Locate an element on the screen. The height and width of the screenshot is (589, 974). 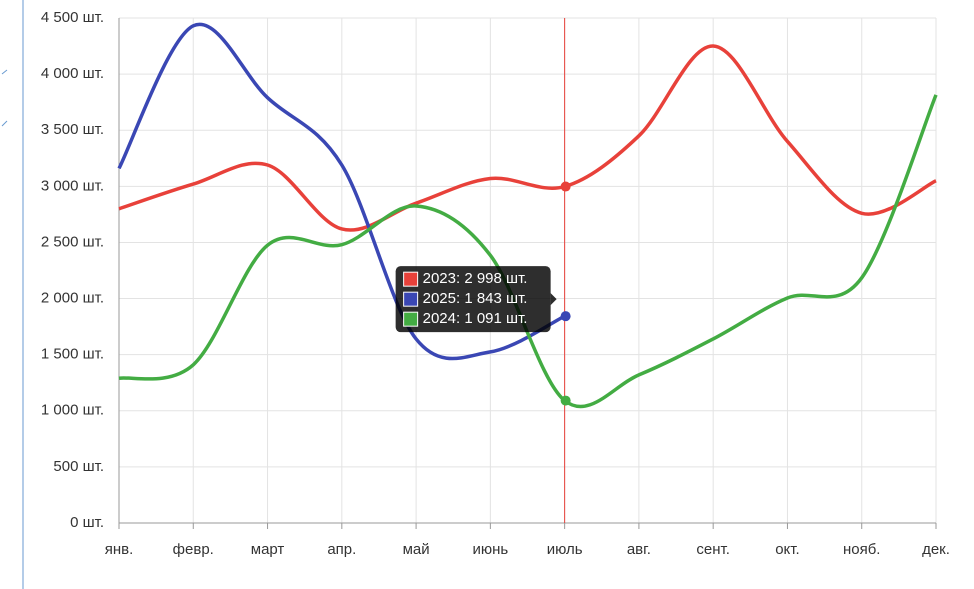
y-tick-label: 2 000 шт. is located at coordinates (72, 298).